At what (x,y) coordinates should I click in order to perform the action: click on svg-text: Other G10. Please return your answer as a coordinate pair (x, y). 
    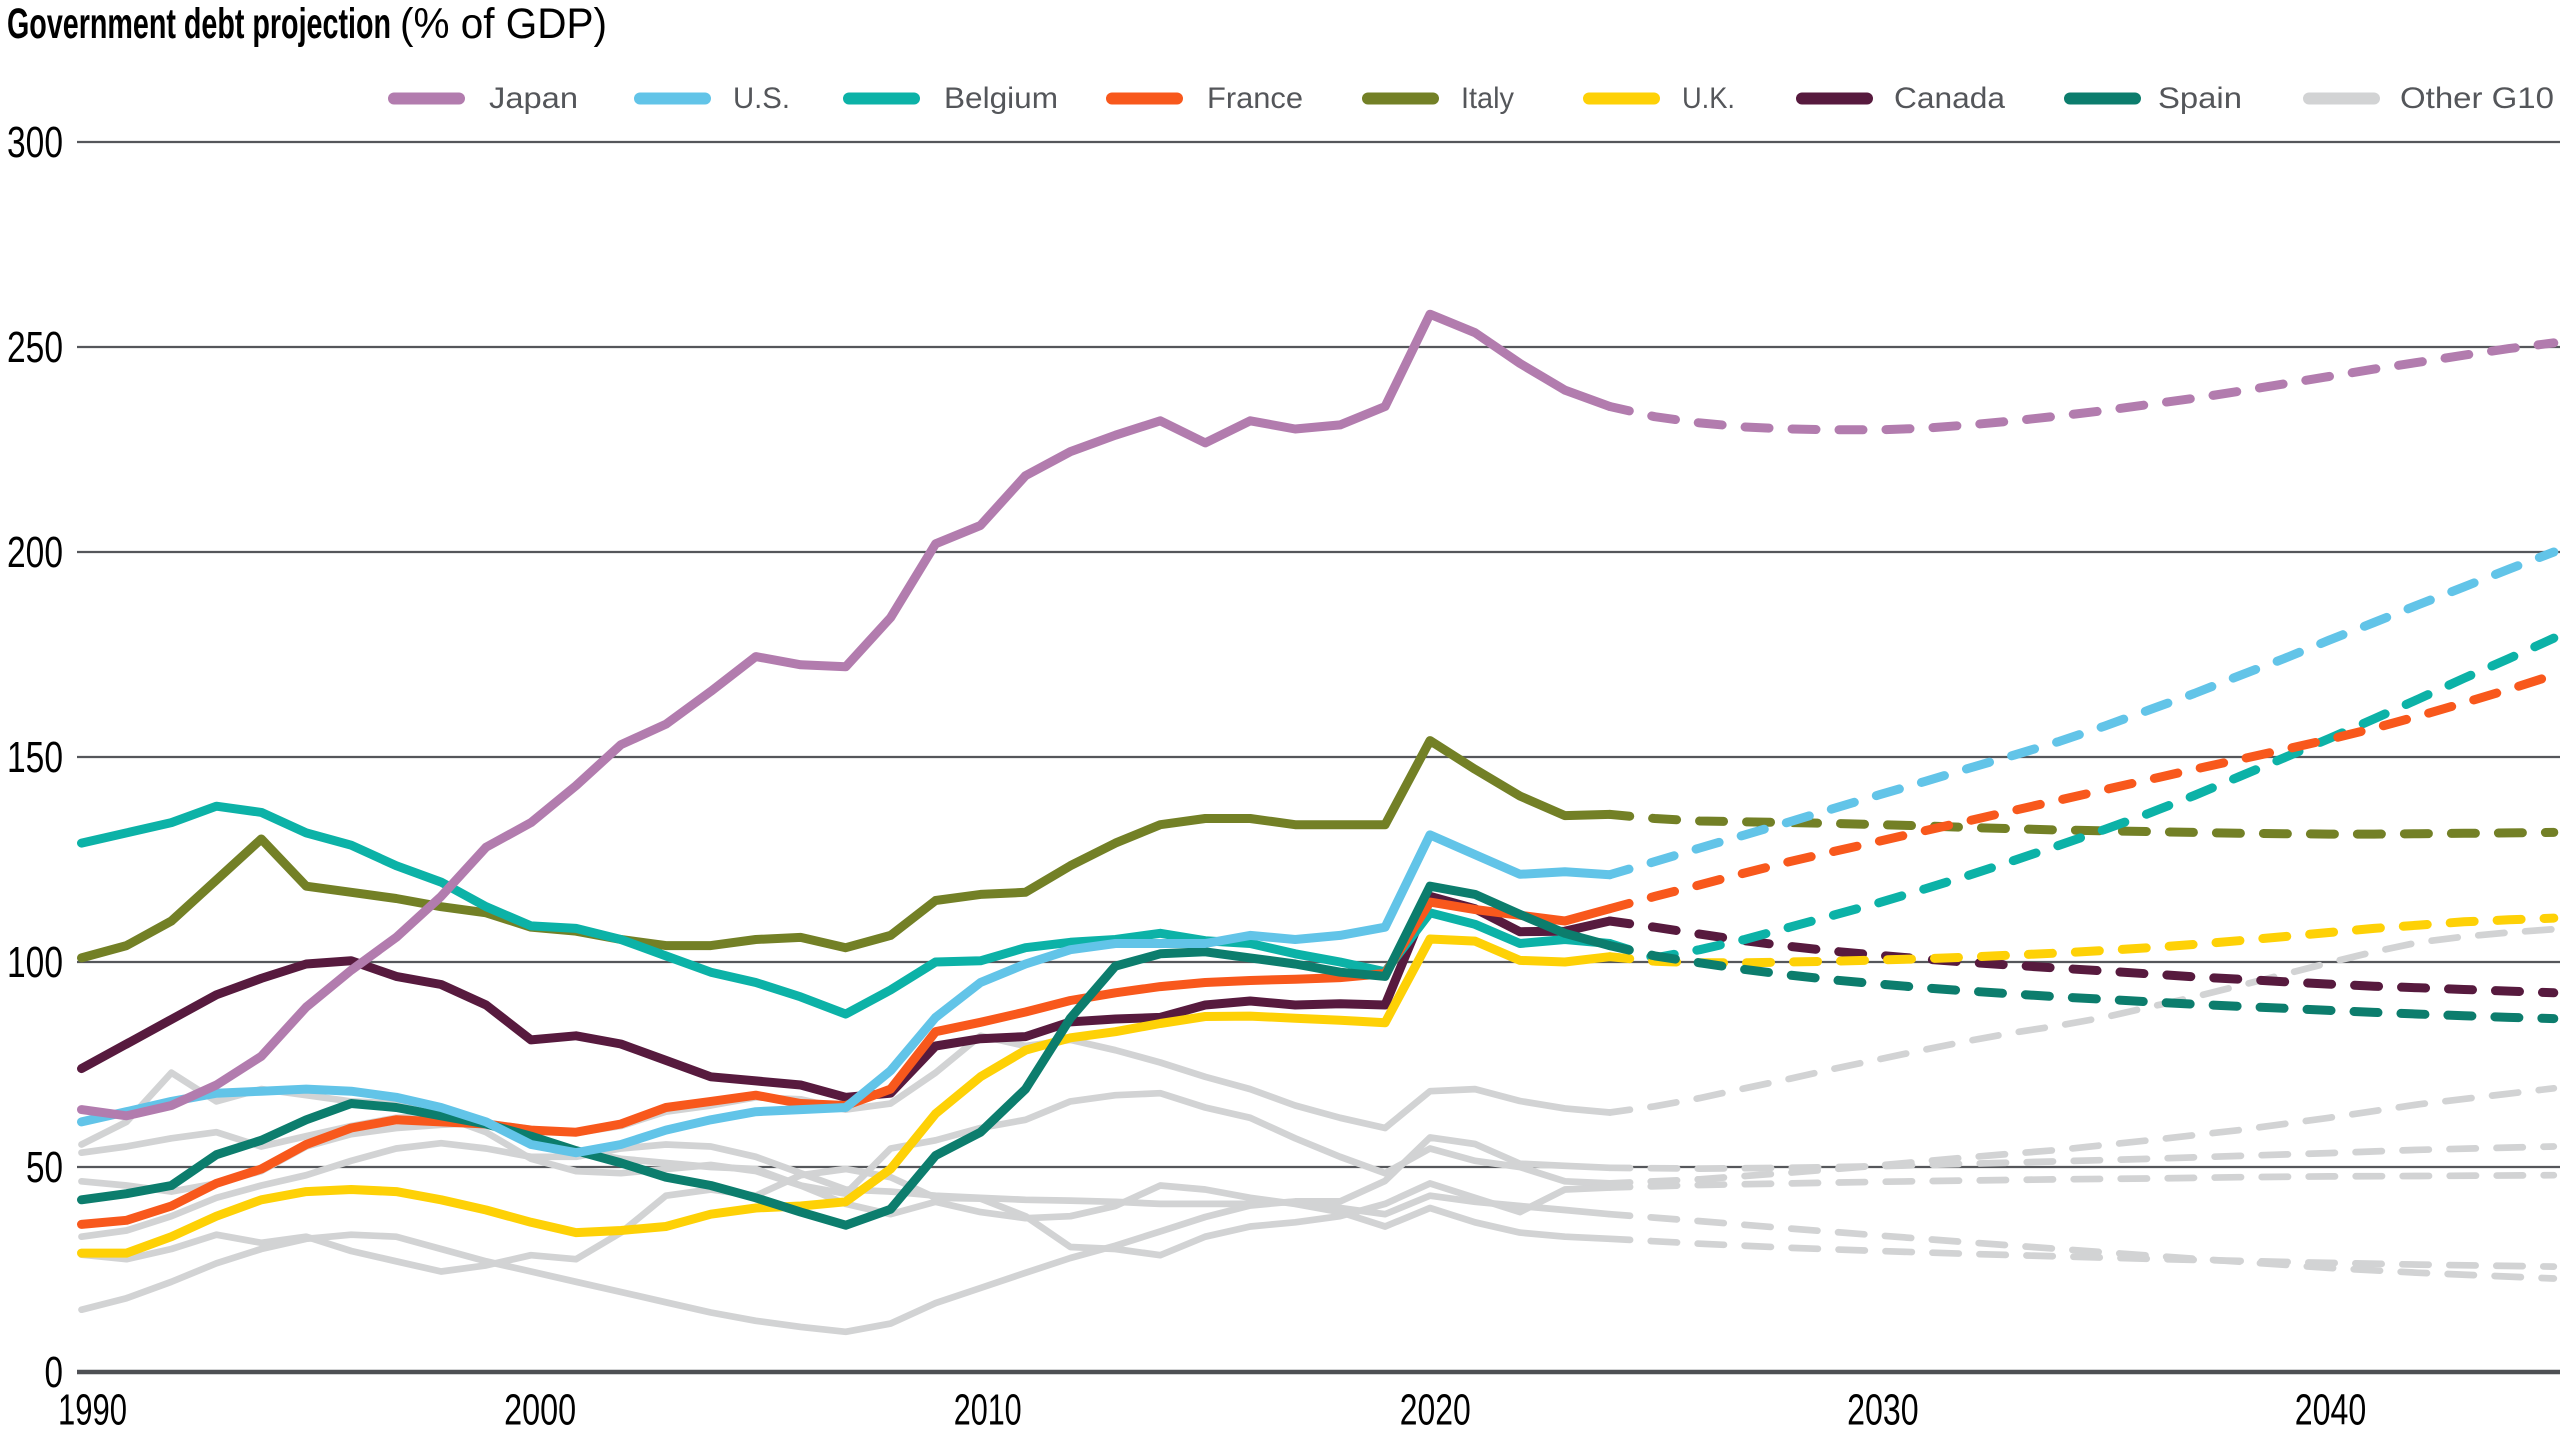
    Looking at the image, I should click on (2477, 98).